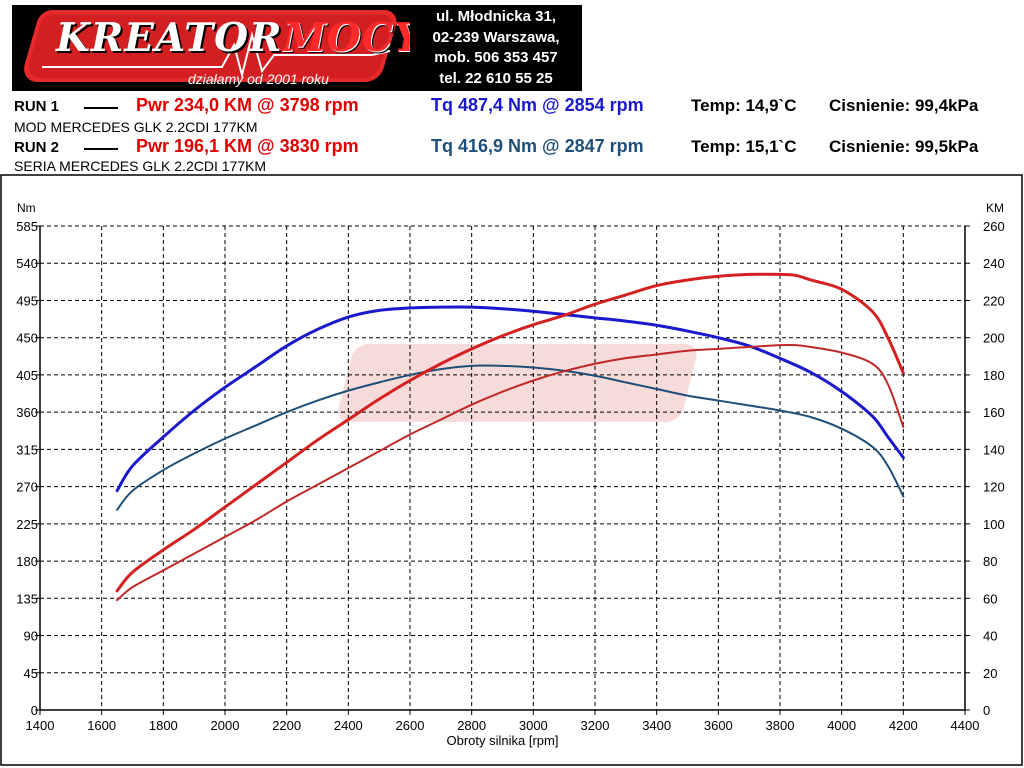 The width and height of the screenshot is (1024, 768). What do you see at coordinates (286, 725) in the screenshot?
I see `x-tick-label: 2200` at bounding box center [286, 725].